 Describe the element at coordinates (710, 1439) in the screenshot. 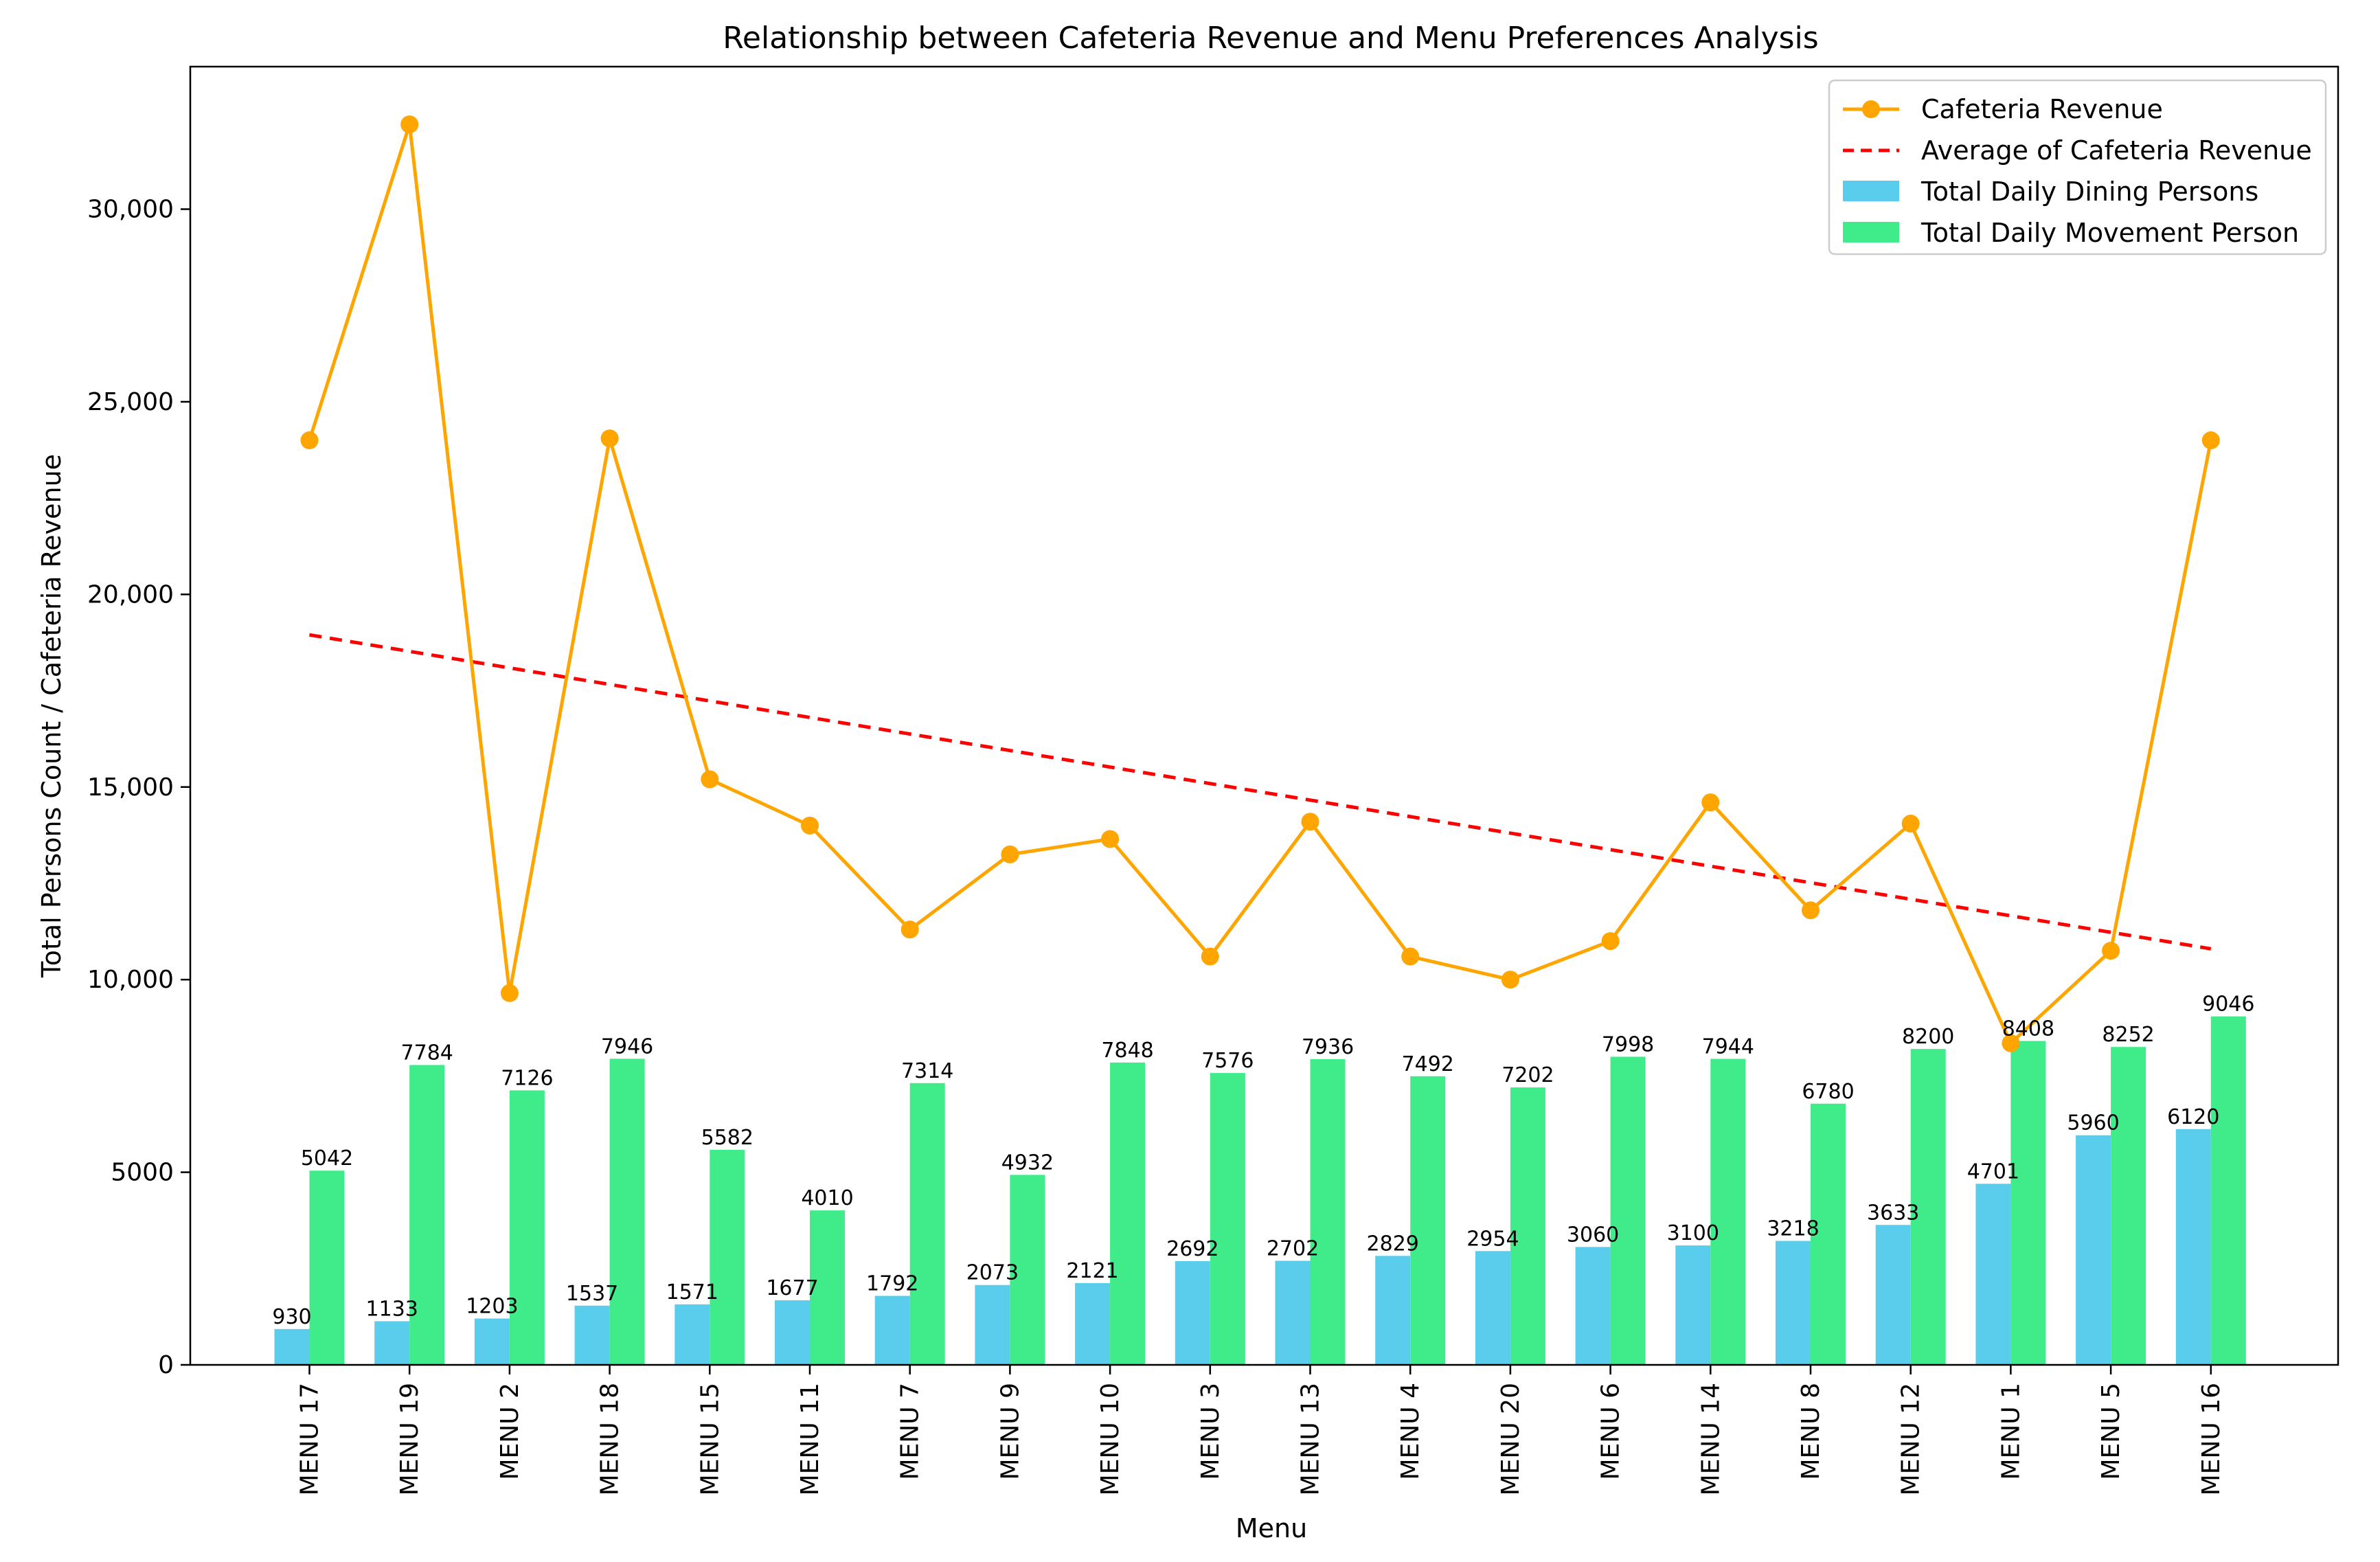

I see `x-tick-label: MENU 15` at that location.